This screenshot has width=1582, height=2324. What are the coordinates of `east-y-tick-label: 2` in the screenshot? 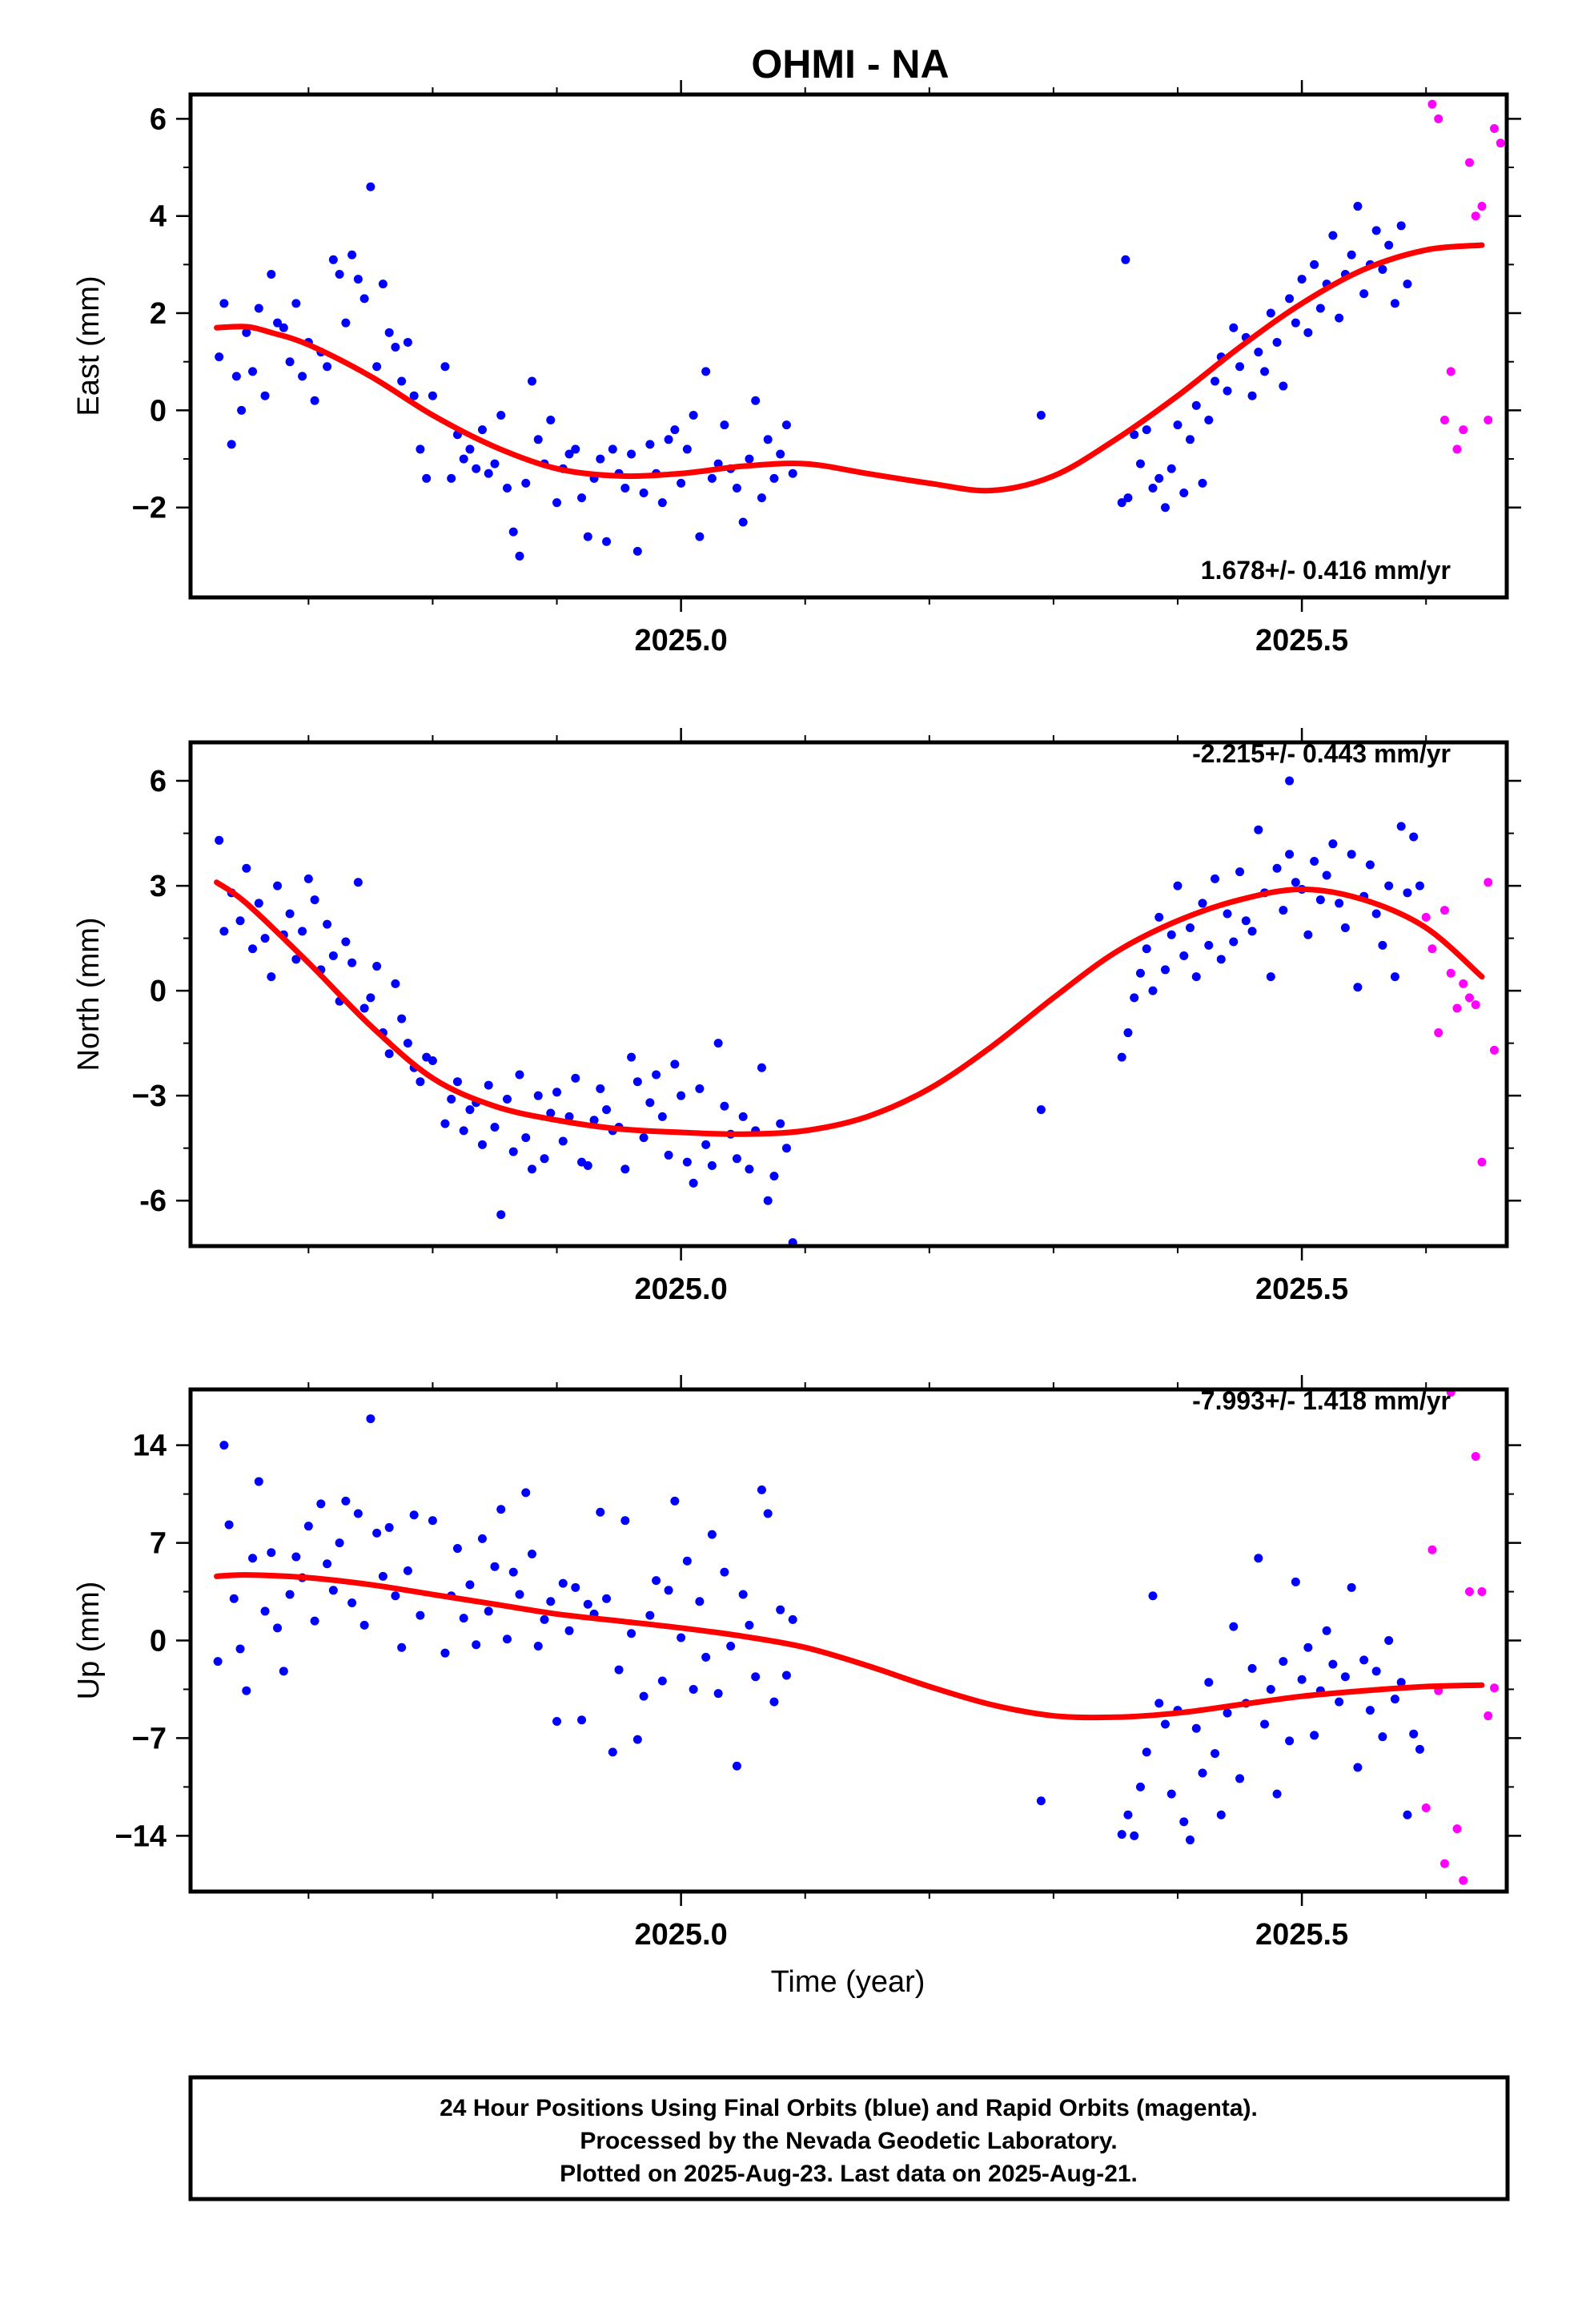 It's located at (158, 314).